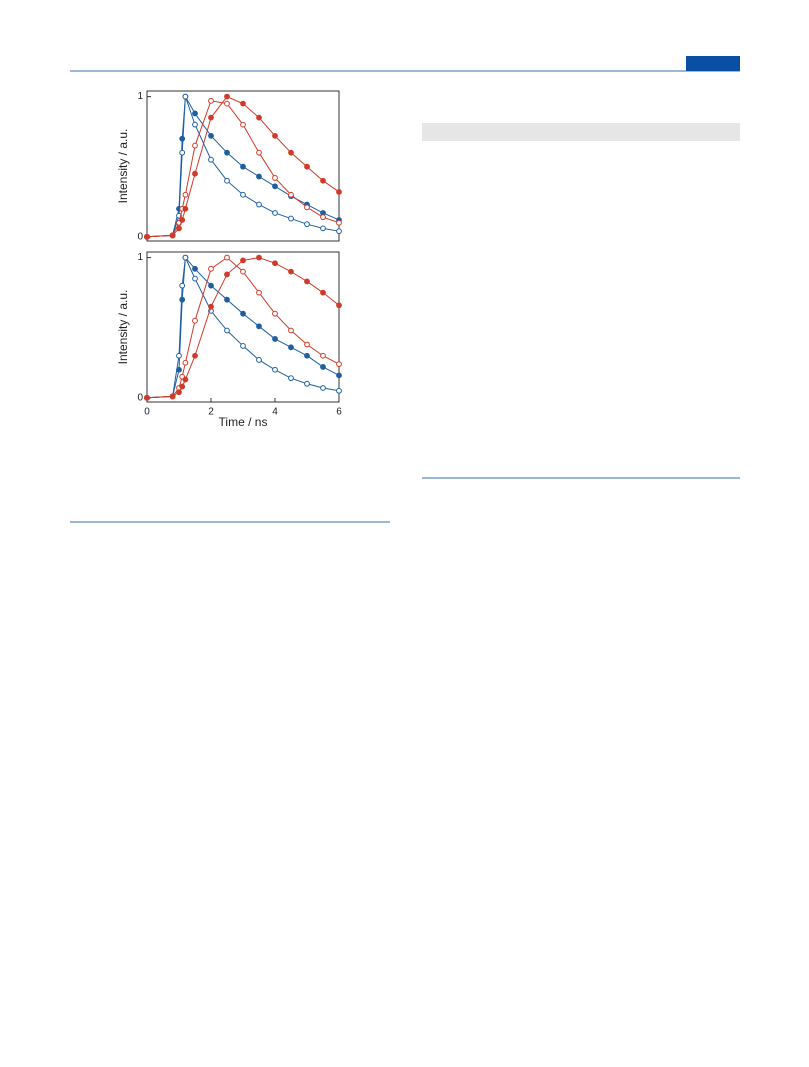  I want to click on header-tab, so click(713, 63).